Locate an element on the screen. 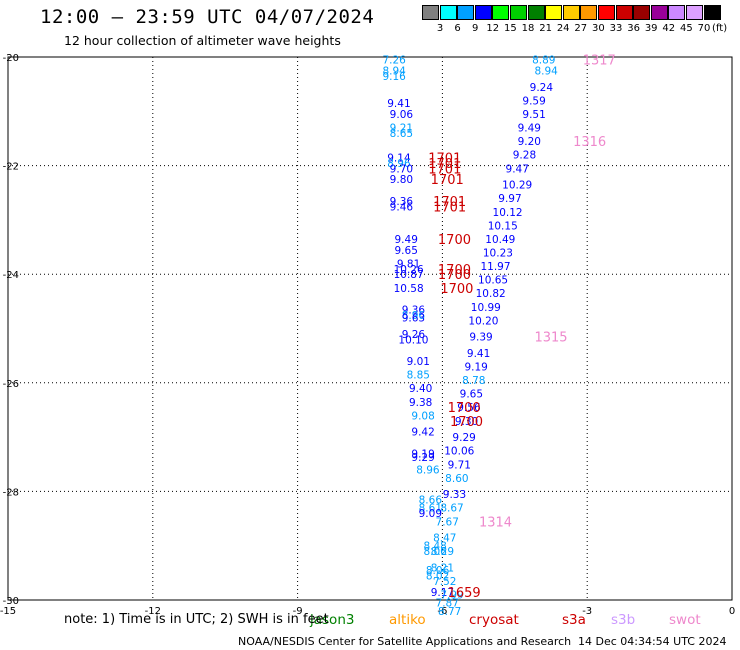 The width and height of the screenshot is (740, 650). swh-point-label: 8.77 is located at coordinates (449, 612).